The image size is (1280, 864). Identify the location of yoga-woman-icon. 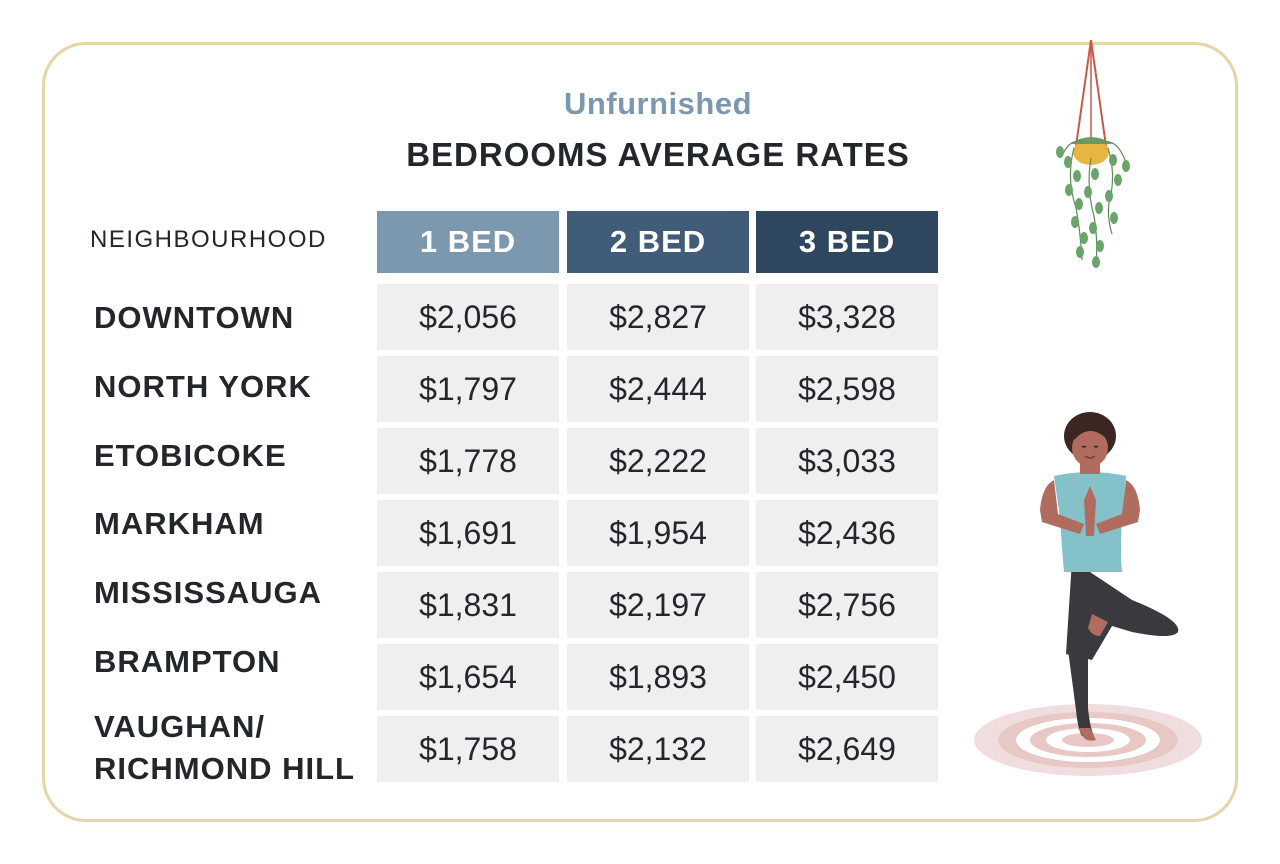
(1088, 594).